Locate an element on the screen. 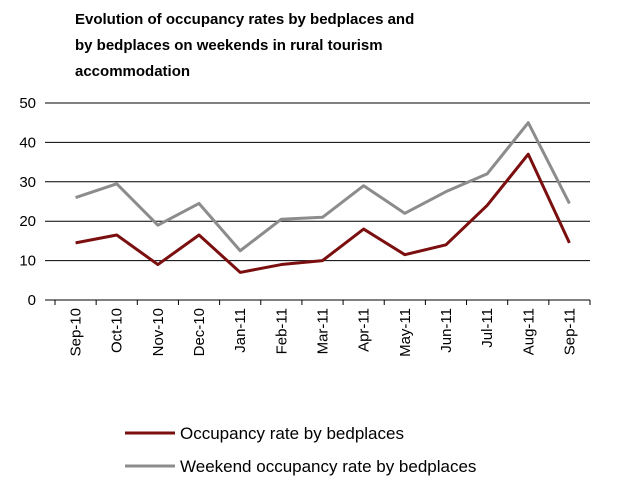 The width and height of the screenshot is (644, 477). legend-label: Occupancy rate by bedplaces is located at coordinates (292, 433).